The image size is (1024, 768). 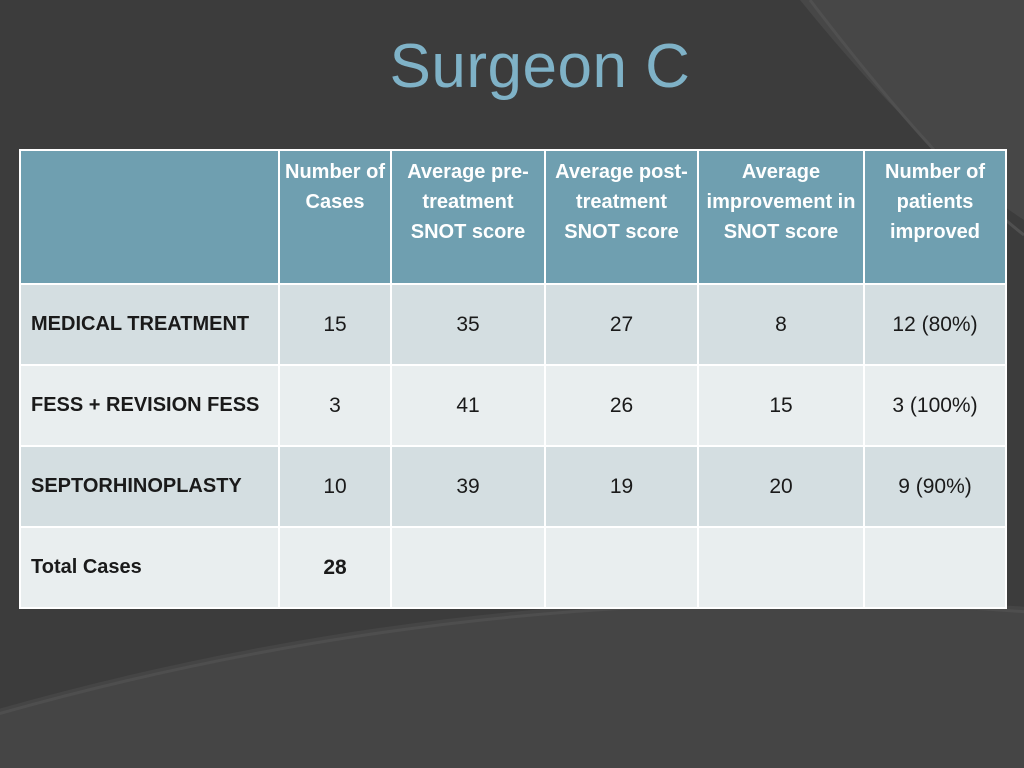 I want to click on header-improvement-snot: Average improvement in SNOT score, so click(x=781, y=217).